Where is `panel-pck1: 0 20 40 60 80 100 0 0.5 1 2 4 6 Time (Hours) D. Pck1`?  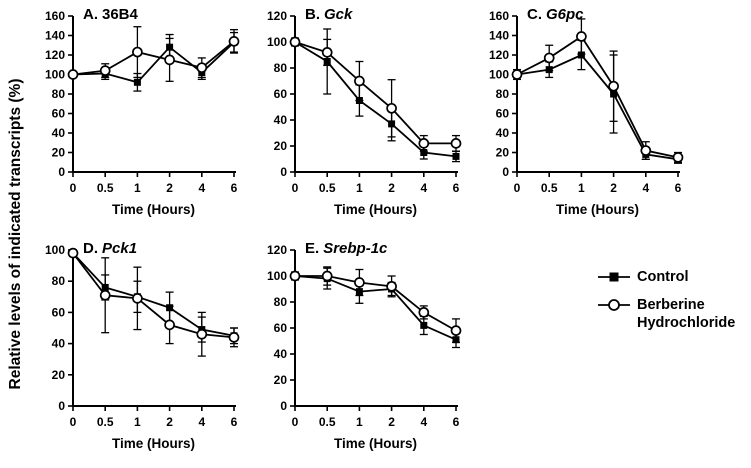
panel-pck1: 0 20 40 60 80 100 0 0.5 1 2 4 6 Time (Hours) D. Pck1 is located at coordinates (136, 350).